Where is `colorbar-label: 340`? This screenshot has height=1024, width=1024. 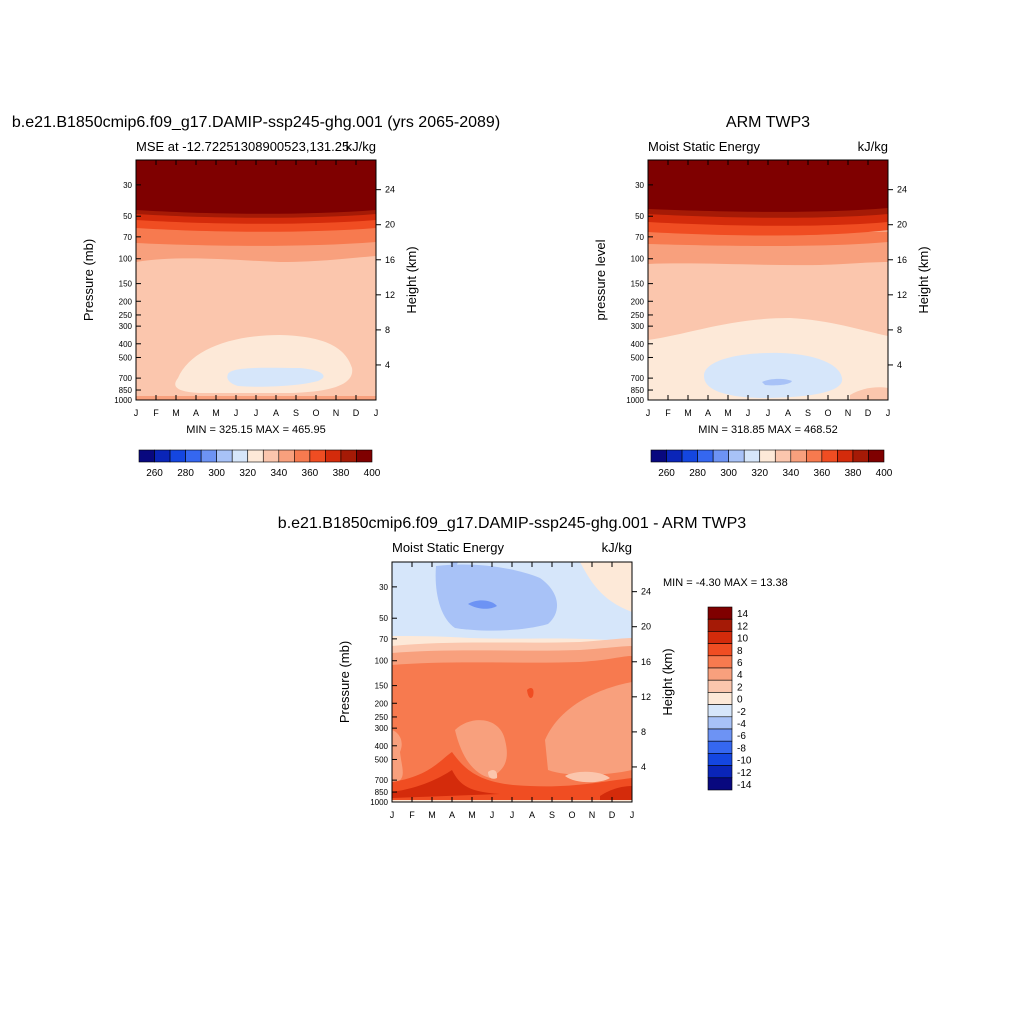
colorbar-label: 340 is located at coordinates (790, 473).